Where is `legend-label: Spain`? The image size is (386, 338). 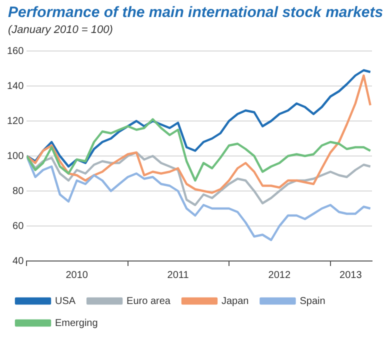 legend-label: Spain is located at coordinates (313, 301).